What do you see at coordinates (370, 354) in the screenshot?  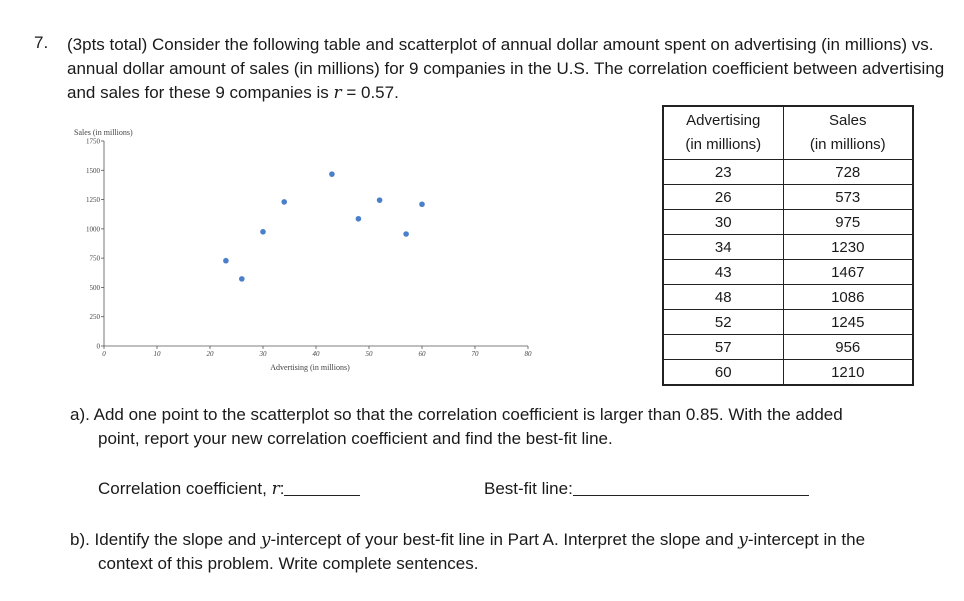 I see `x-tick-label: 50` at bounding box center [370, 354].